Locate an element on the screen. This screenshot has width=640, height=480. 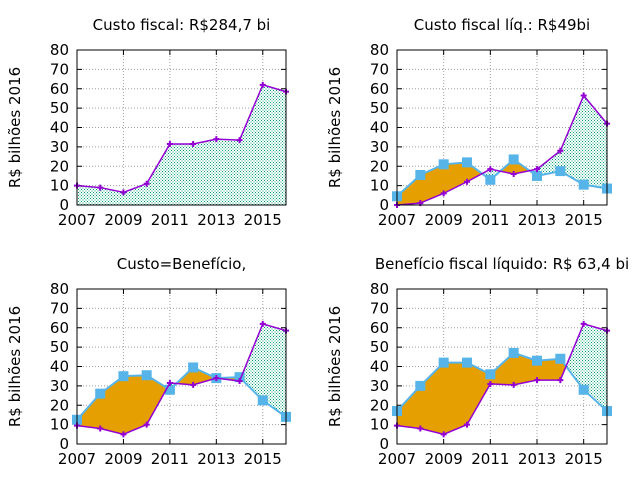
y-tick-label: 30 is located at coordinates (59, 386).